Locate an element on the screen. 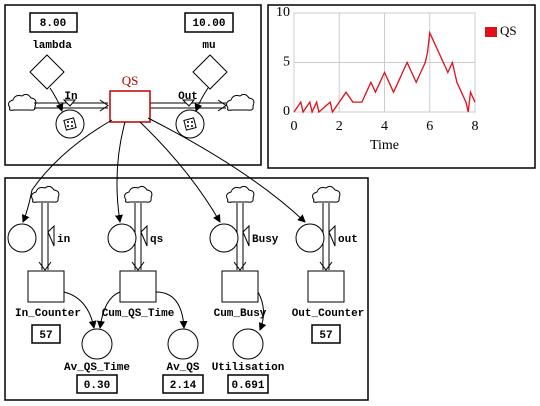 The image size is (540, 406). pipe is located at coordinates (45, 236).